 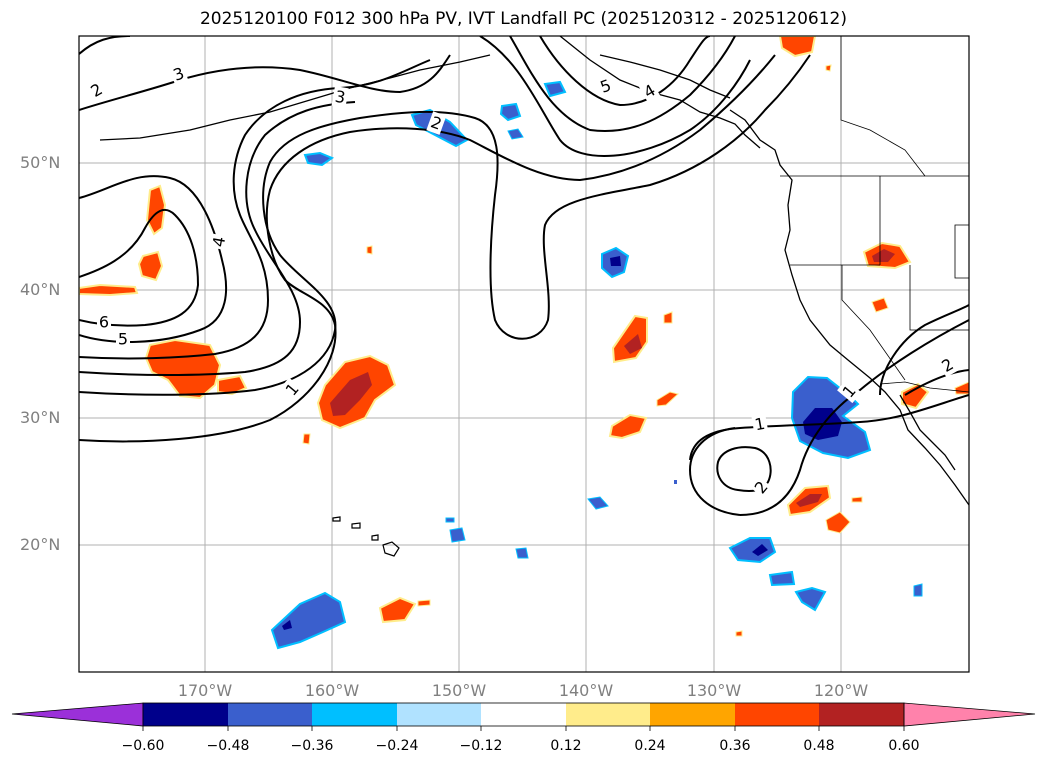 What do you see at coordinates (904, 746) in the screenshot?
I see `colorbar-tick-label: 0.60` at bounding box center [904, 746].